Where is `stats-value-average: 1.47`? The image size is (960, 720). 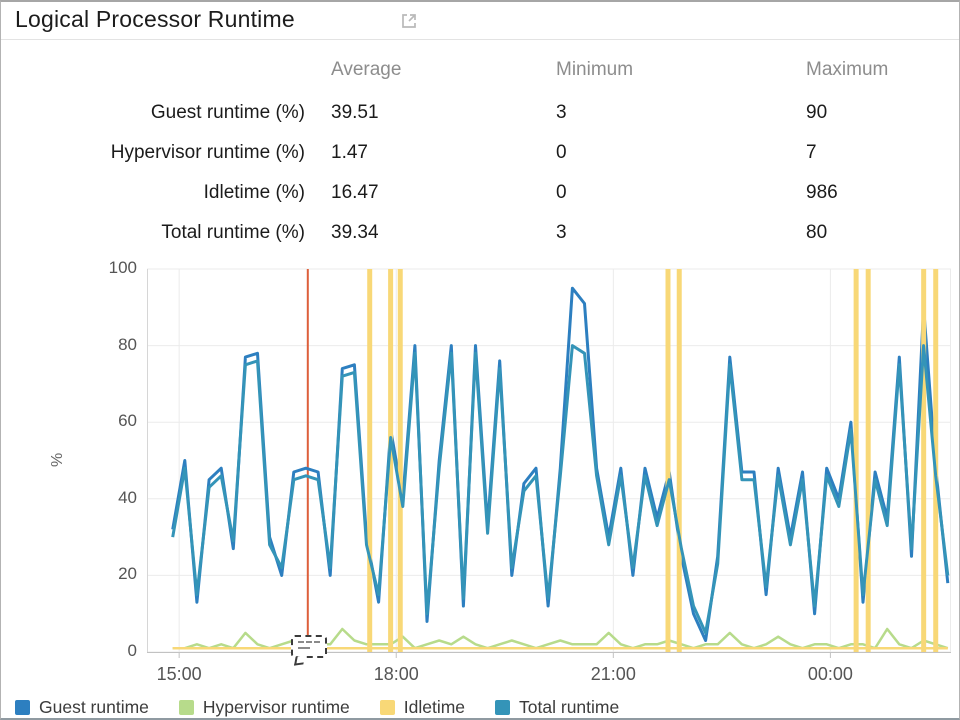 stats-value-average: 1.47 is located at coordinates (349, 152).